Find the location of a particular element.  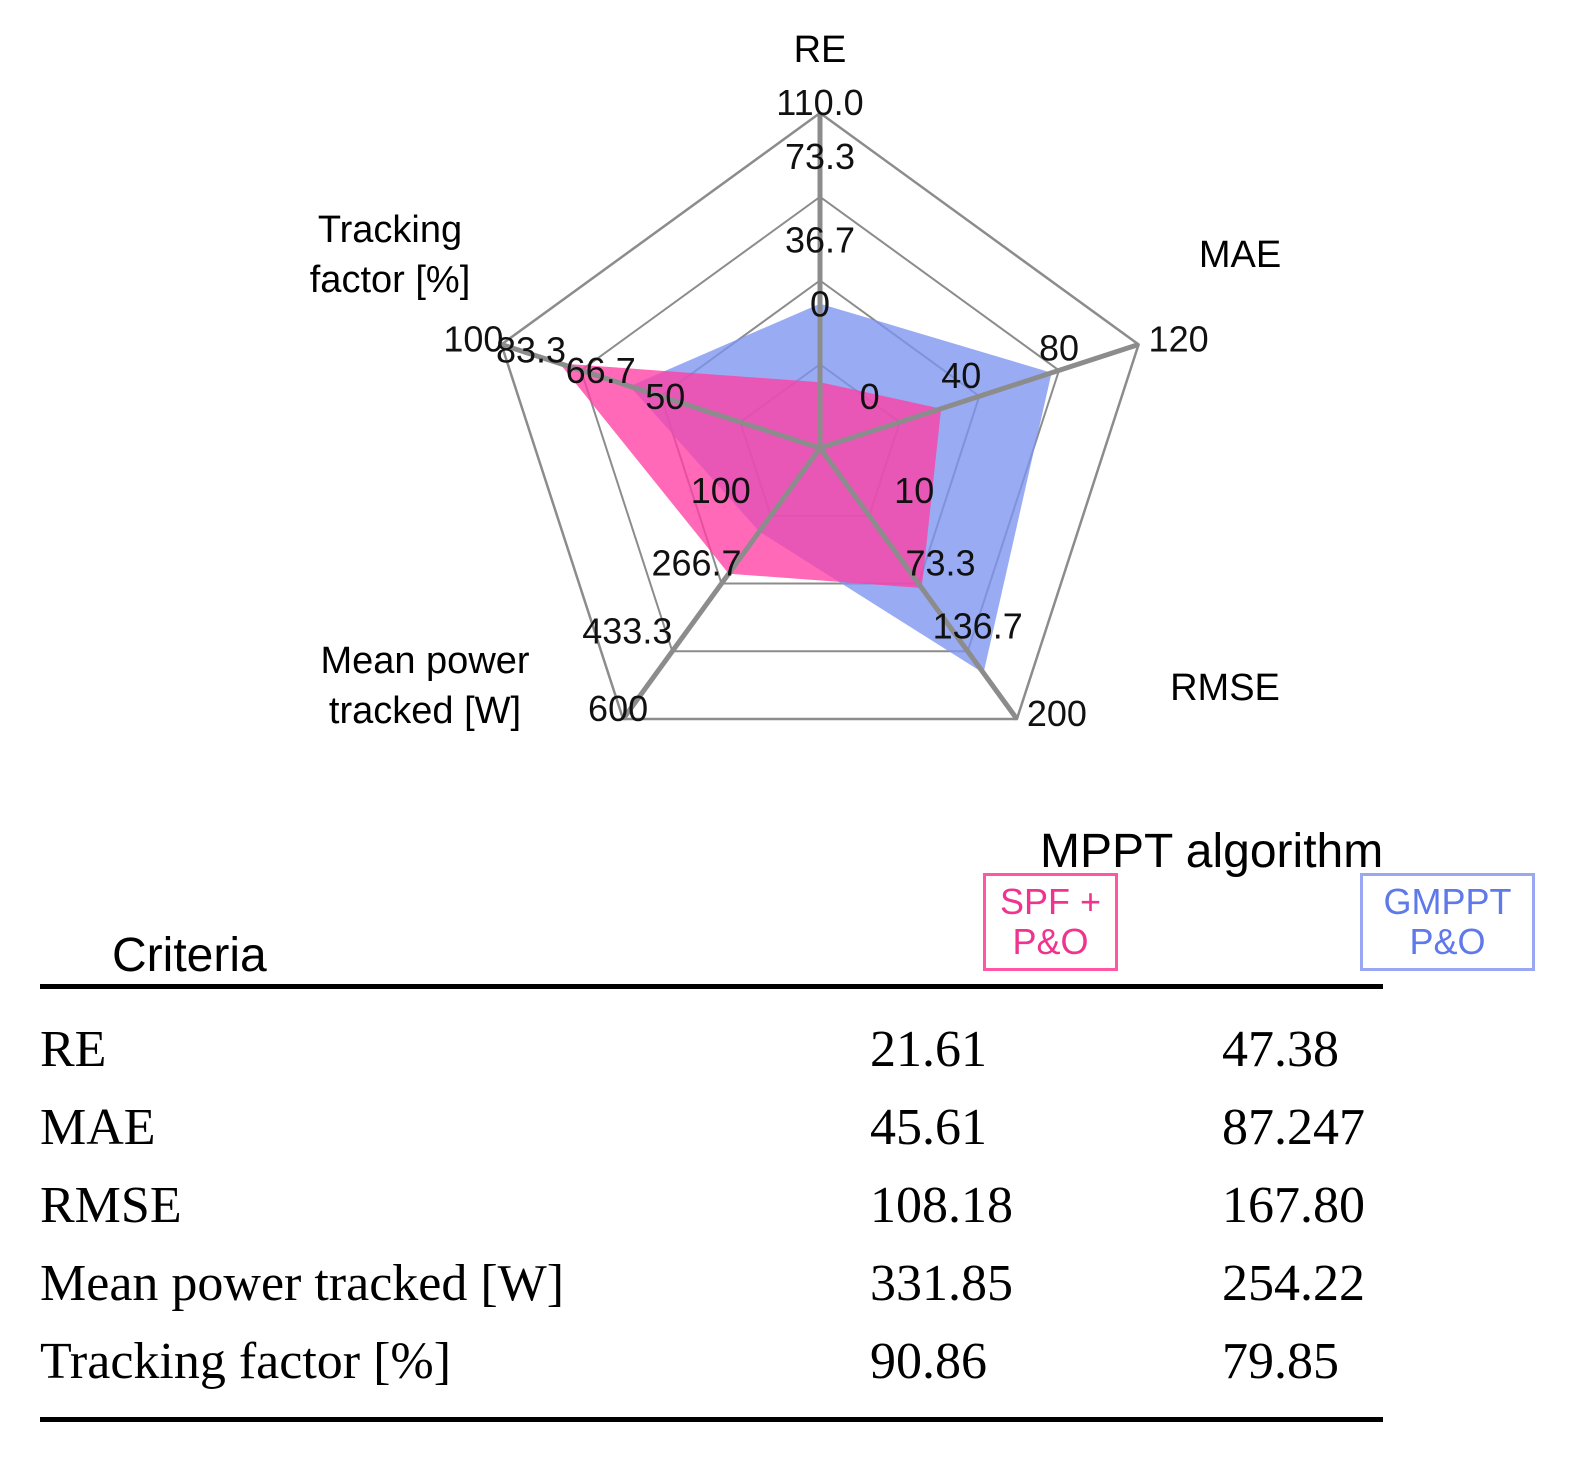

tick-label: 36.7 is located at coordinates (820, 240).